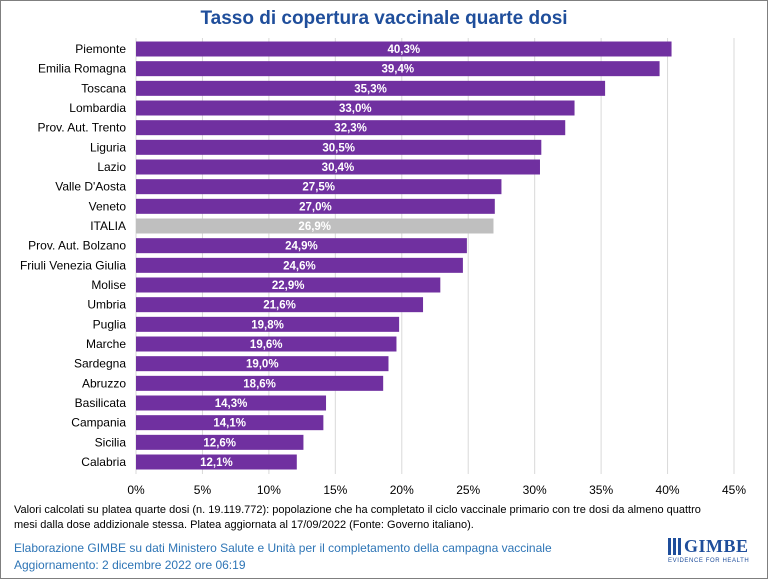 This screenshot has height=579, width=768. I want to click on bar-value-label: 14,1%, so click(229, 424).